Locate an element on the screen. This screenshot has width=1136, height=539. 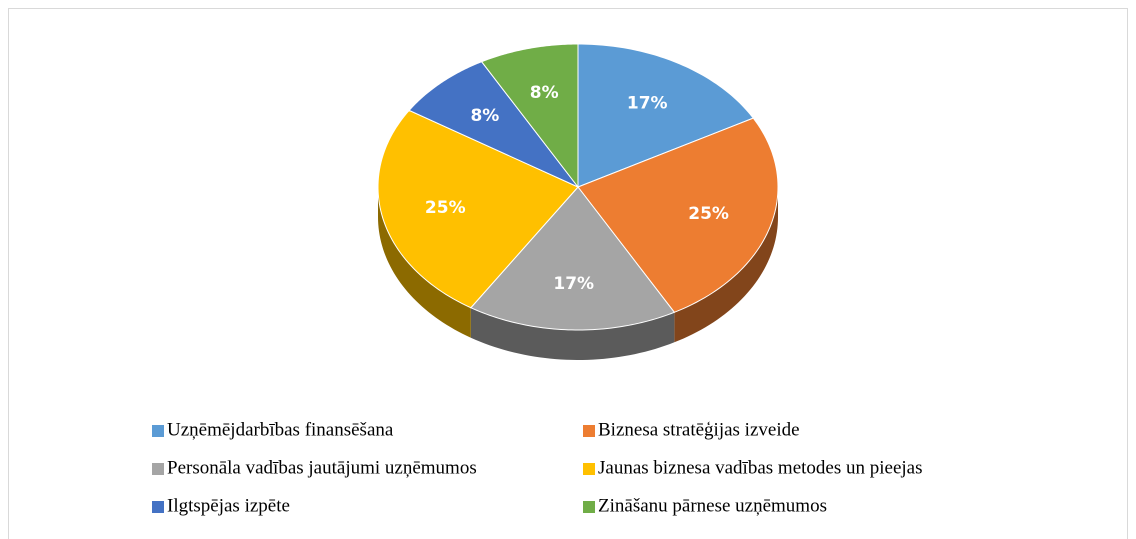
legend-label: Personāla vadības jautājumi uzņēmumos is located at coordinates (322, 467).